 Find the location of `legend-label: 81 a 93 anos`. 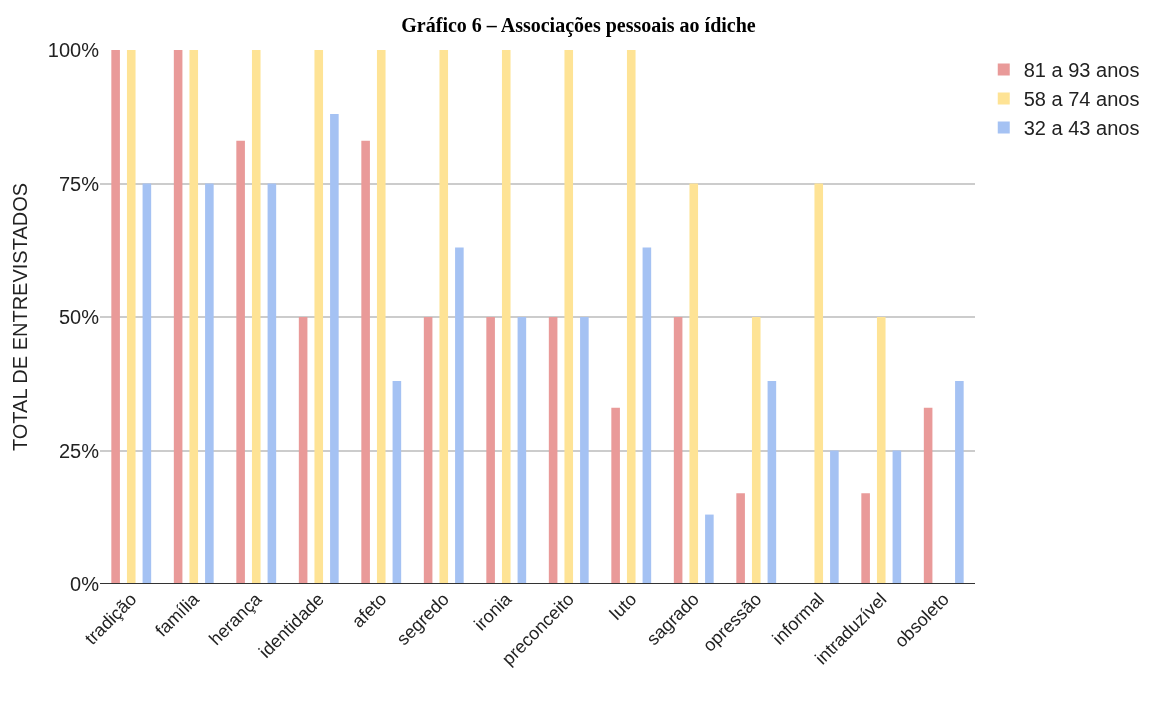

legend-label: 81 a 93 anos is located at coordinates (1081, 70).